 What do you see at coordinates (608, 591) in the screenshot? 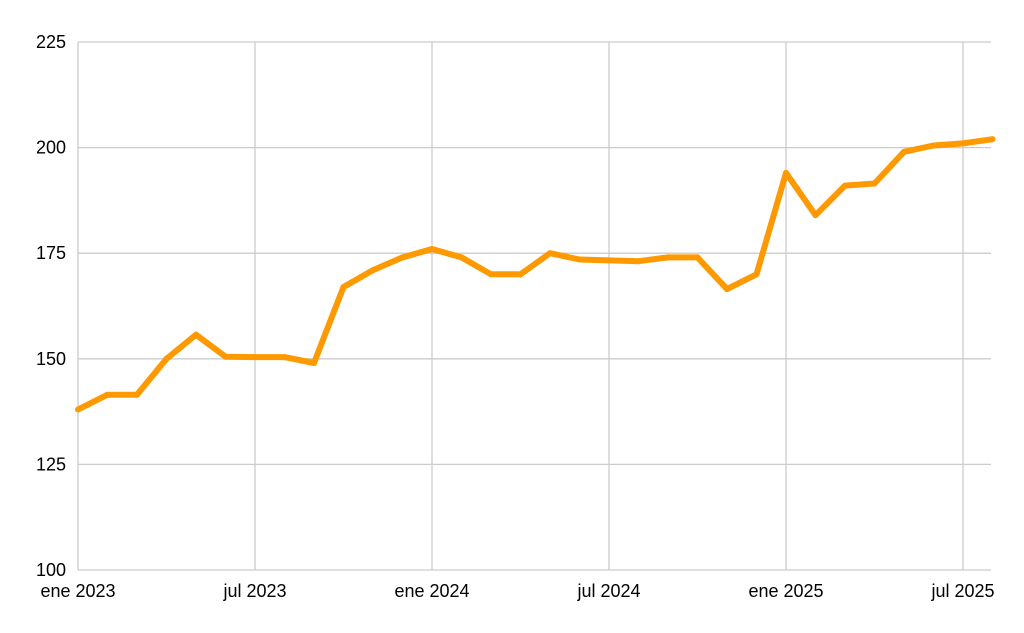
I see `x-tick-label: jul 2024` at bounding box center [608, 591].